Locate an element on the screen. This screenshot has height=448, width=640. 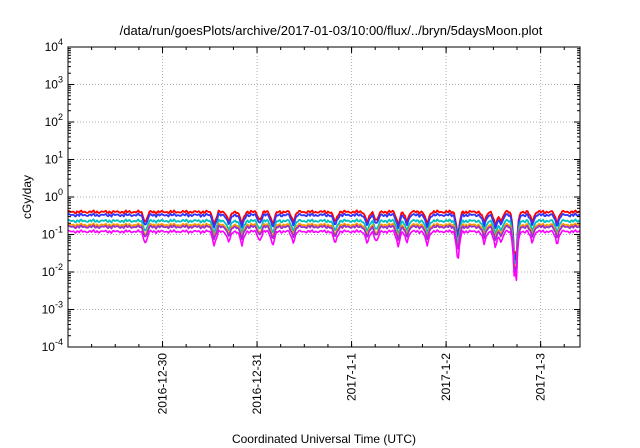
x-tick-label: 2016-12-31 is located at coordinates (257, 384).